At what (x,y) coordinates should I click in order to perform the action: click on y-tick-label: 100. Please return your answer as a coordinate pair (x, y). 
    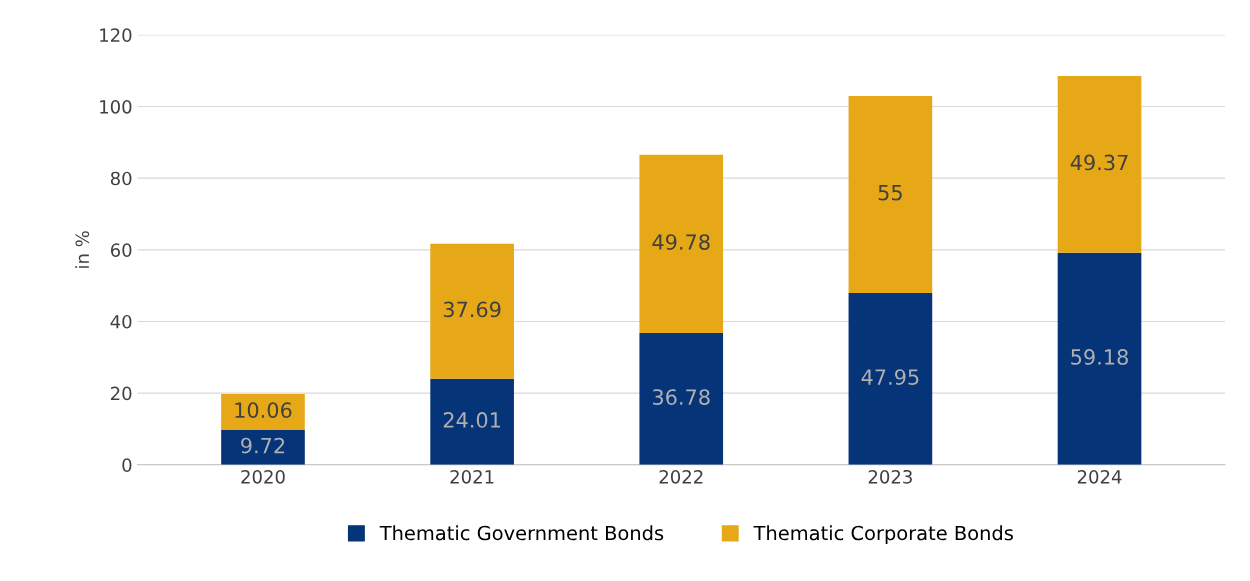
    Looking at the image, I should click on (116, 106).